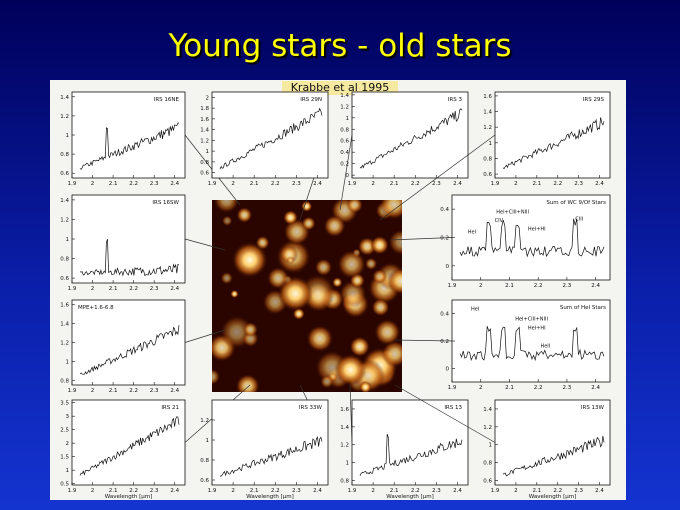  I want to click on panel-label: IRS 21, so click(170, 408).